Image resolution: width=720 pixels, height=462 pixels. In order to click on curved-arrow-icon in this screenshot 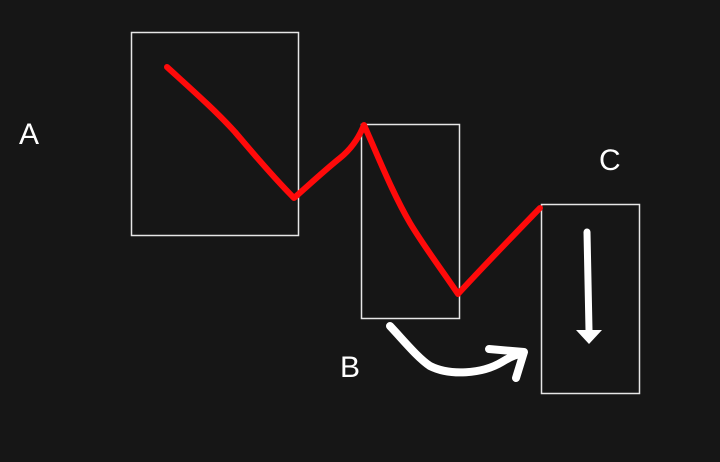, I will do `click(457, 352)`.